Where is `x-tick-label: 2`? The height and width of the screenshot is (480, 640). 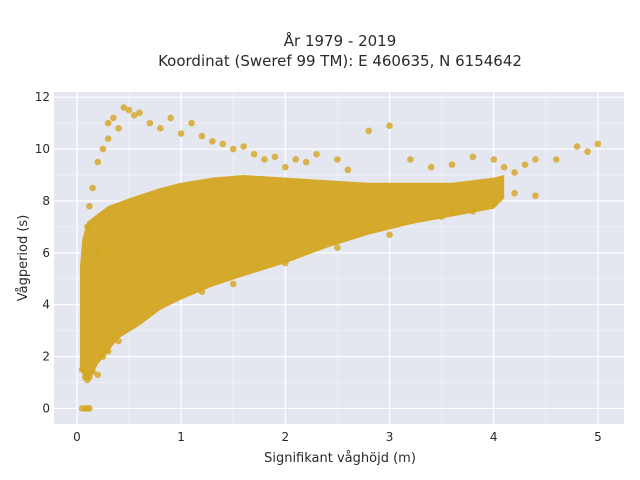
x-tick-label: 2 is located at coordinates (286, 437).